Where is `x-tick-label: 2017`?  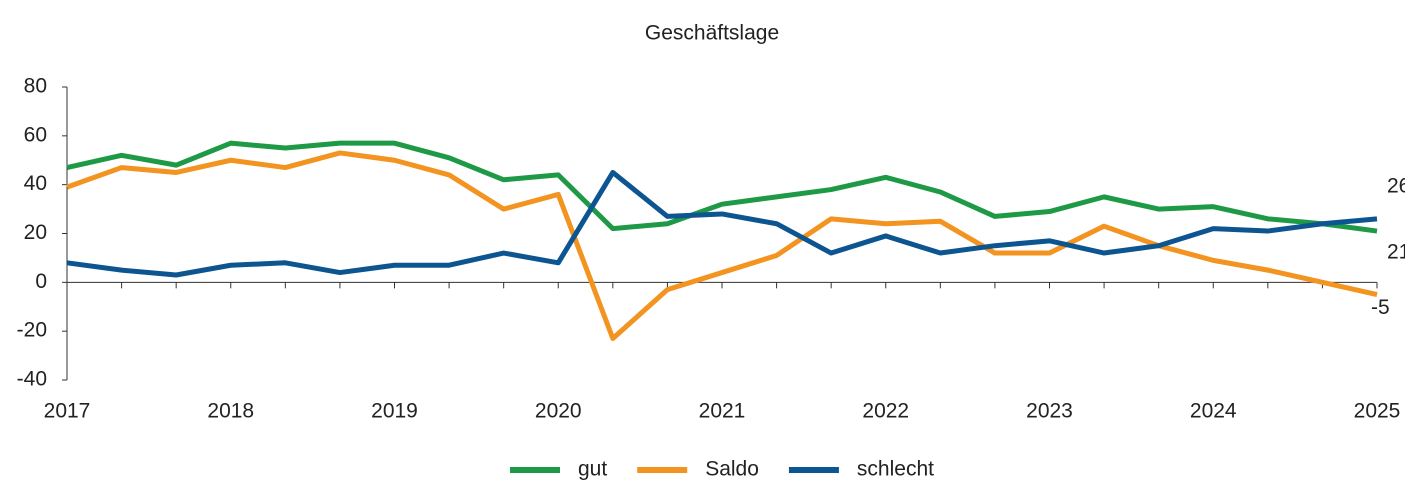 x-tick-label: 2017 is located at coordinates (67, 411).